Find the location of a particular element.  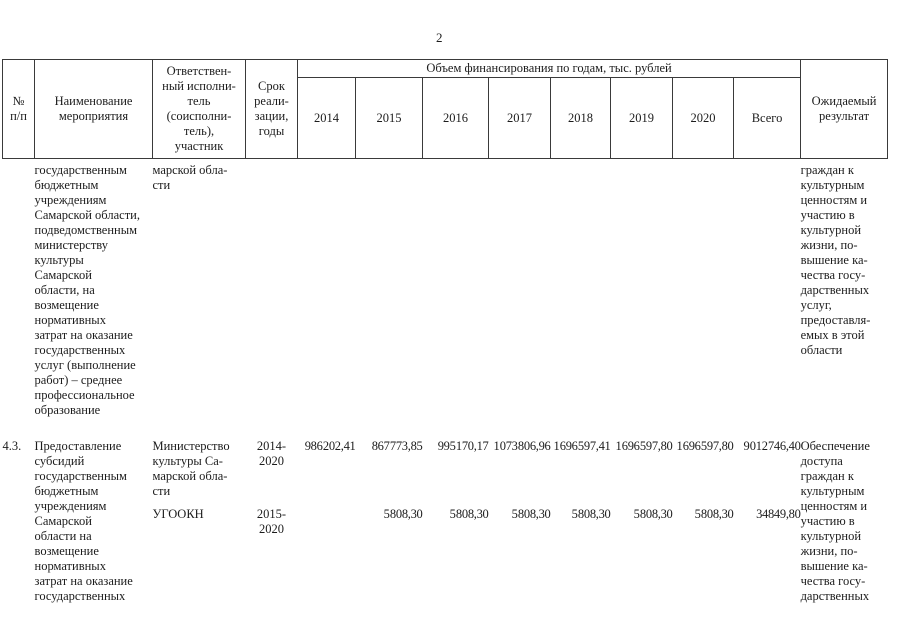

cell-value-2014: 986 202,41 is located at coordinates (330, 445).